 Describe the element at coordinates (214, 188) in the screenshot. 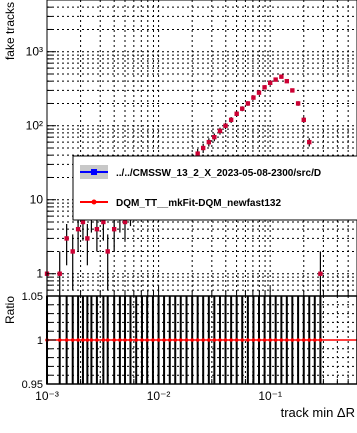

I see `legend-box` at that location.